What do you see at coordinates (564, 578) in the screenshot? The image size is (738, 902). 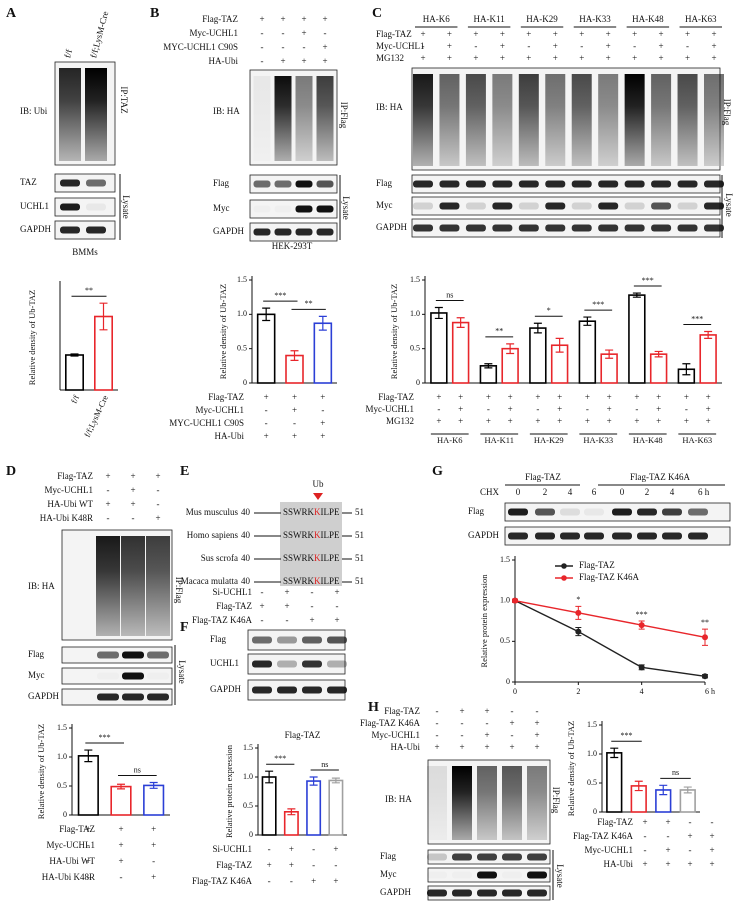 I see `legend-marker` at bounding box center [564, 578].